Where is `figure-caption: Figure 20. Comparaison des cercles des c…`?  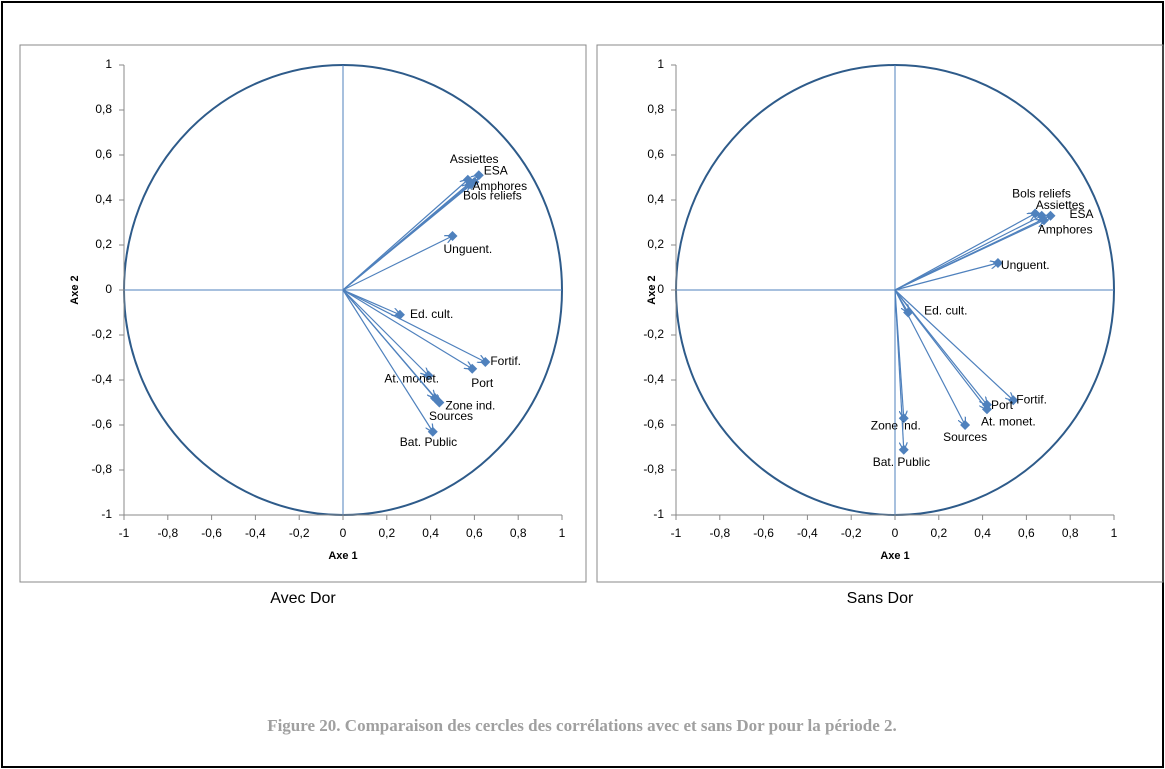 figure-caption: Figure 20. Comparaison des cercles des c… is located at coordinates (582, 725).